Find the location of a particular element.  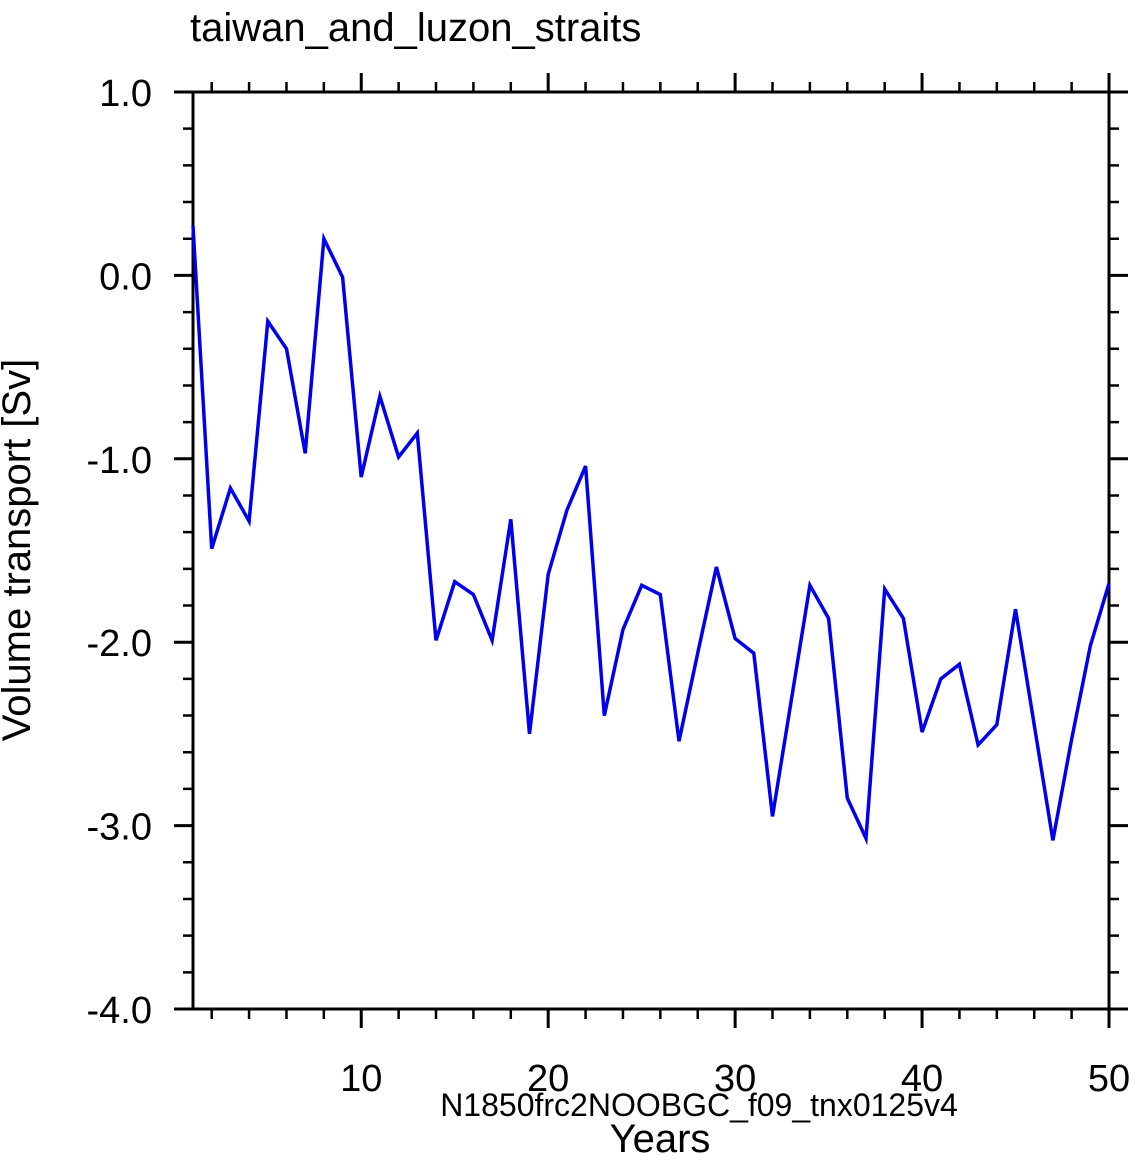

chart-title: taiwan_and_luzon_straits is located at coordinates (415, 28).